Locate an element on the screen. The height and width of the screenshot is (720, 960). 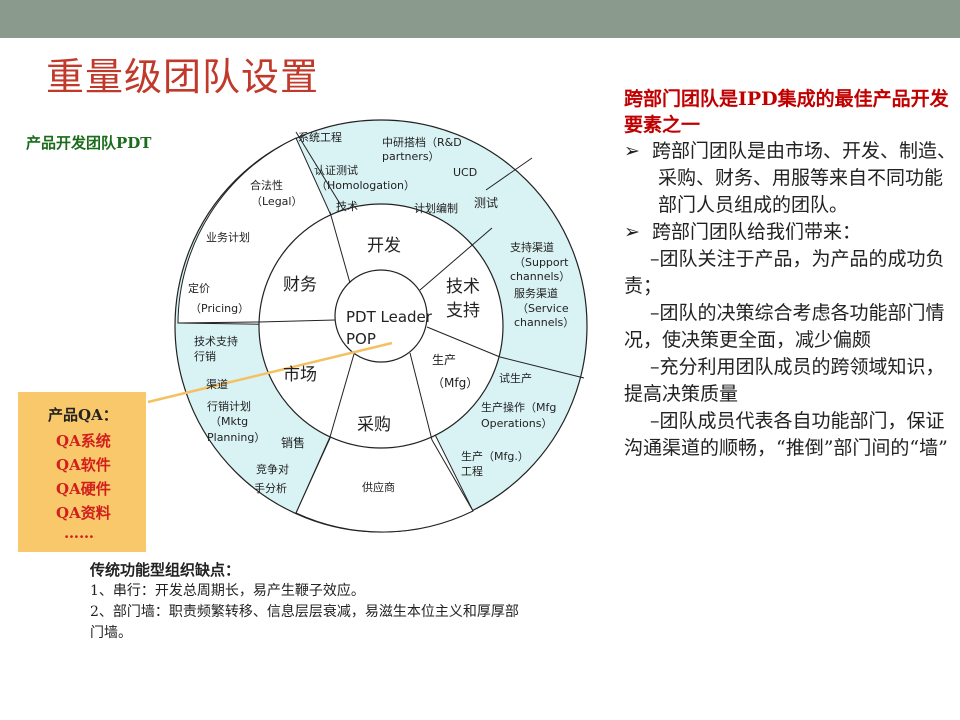
sub-item: –团队关注于产品，为产品的成功负责； is located at coordinates (790, 273).